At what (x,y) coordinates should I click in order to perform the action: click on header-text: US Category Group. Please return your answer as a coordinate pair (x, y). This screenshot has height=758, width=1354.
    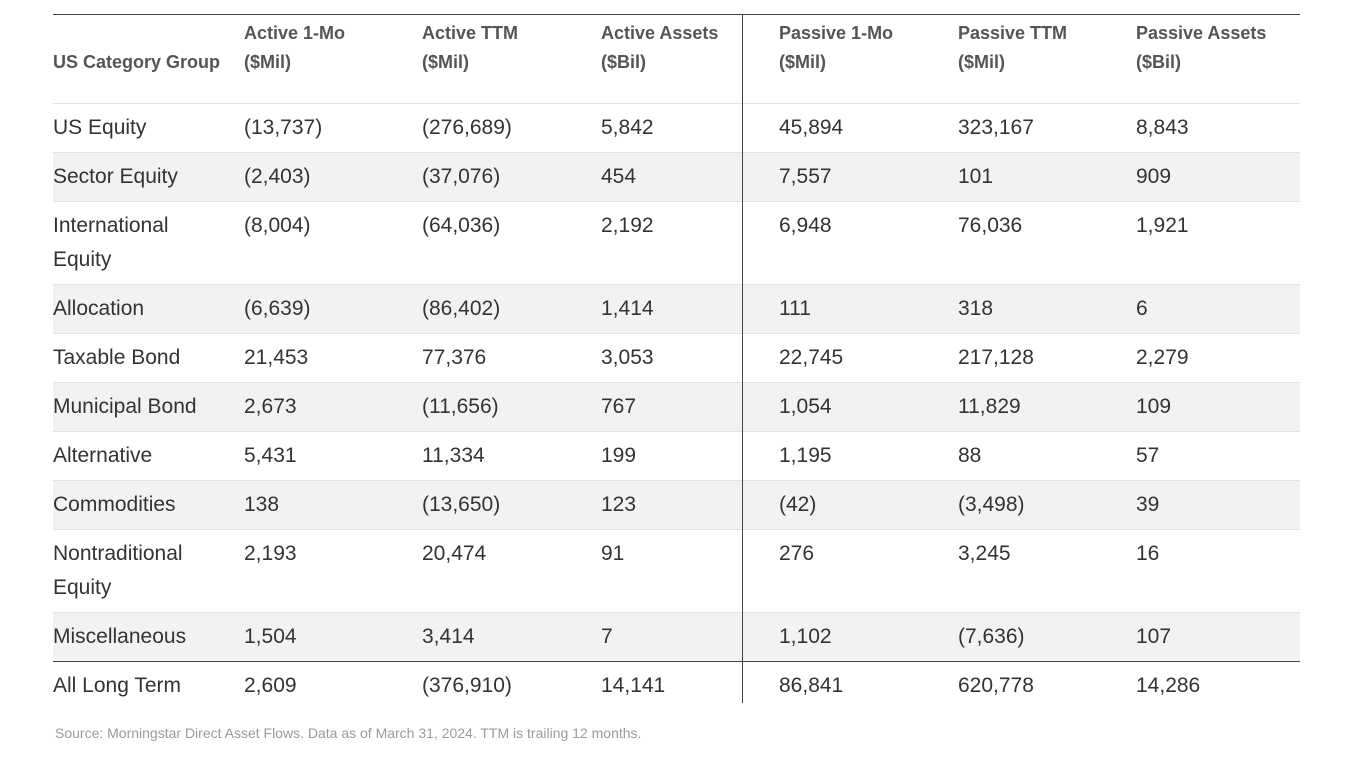
    Looking at the image, I should click on (137, 62).